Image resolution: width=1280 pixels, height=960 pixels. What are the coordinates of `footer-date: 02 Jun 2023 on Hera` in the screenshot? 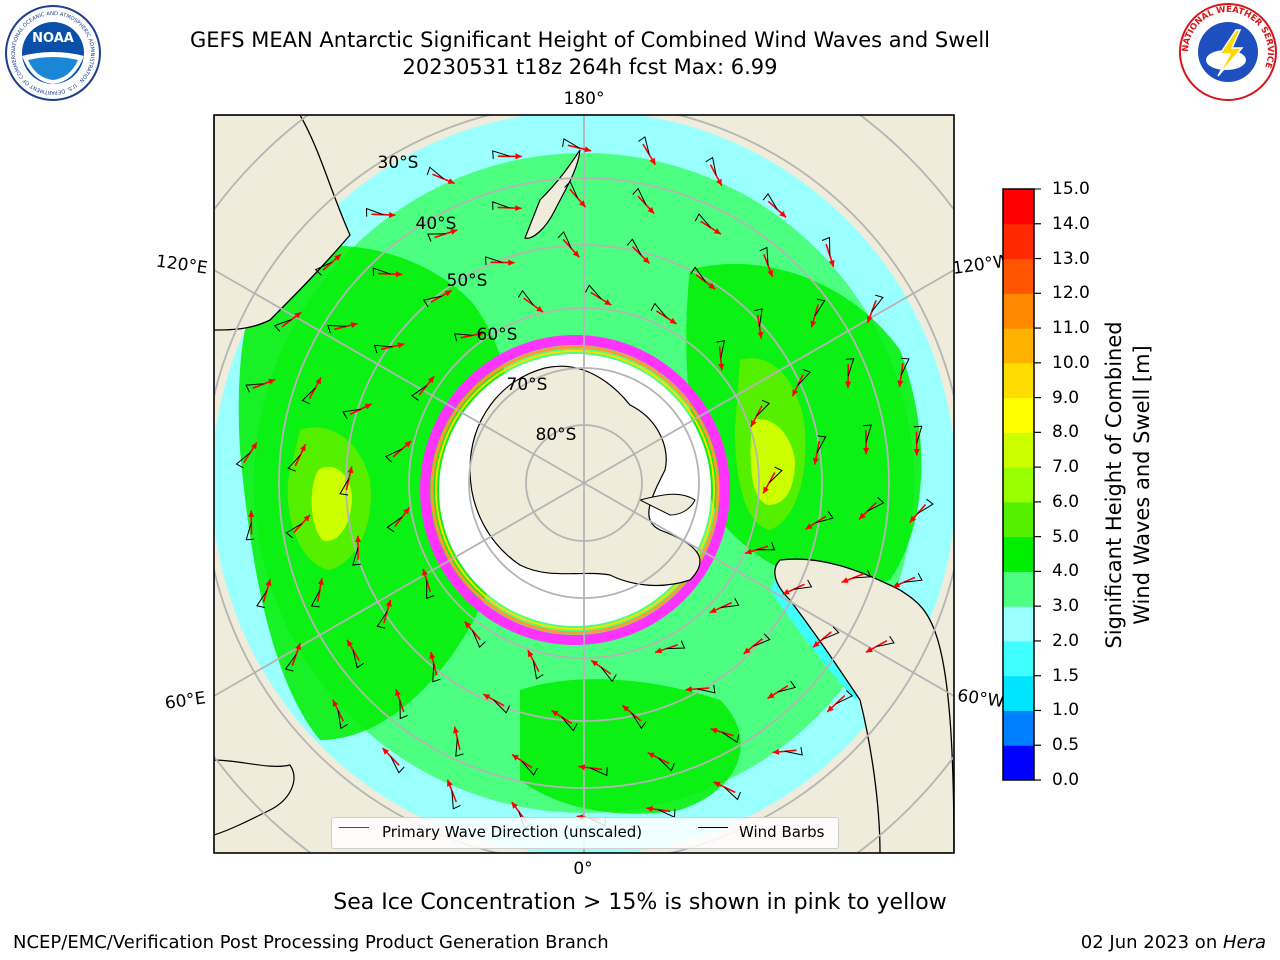 It's located at (1173, 942).